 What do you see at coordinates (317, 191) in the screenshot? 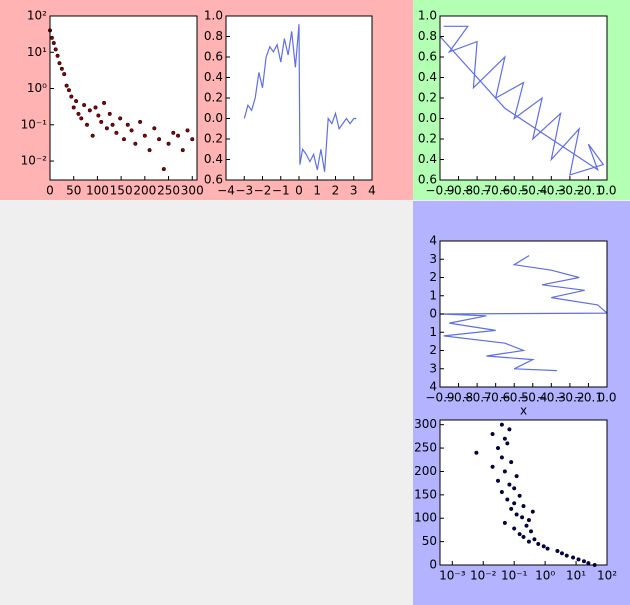
I see `x-tick-label: 1` at bounding box center [317, 191].